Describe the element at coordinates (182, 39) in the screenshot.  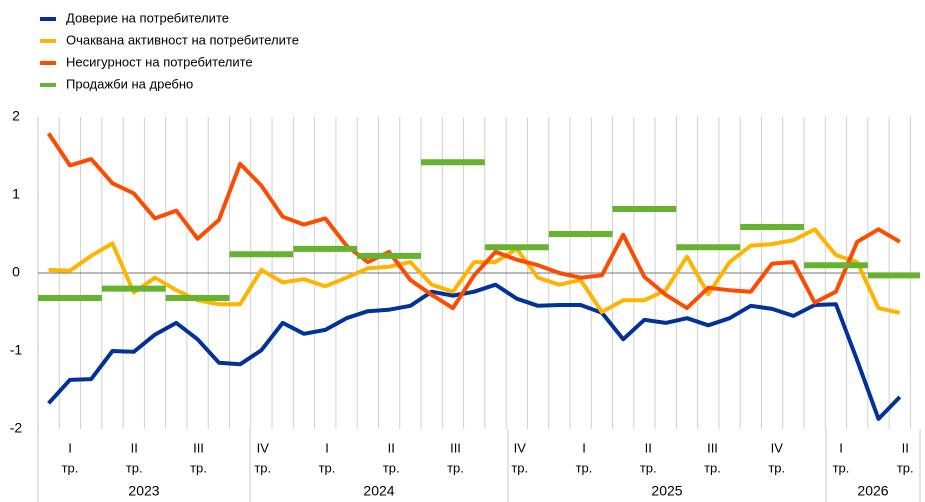
I see `legend-label: Очаквана активност на потребителите` at that location.